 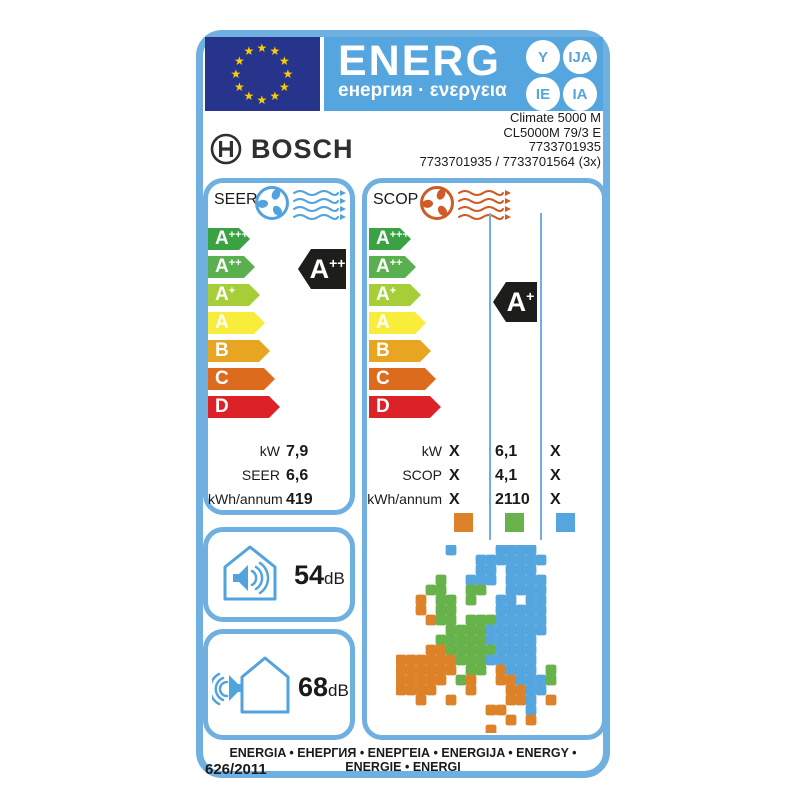 I want to click on energ-subtitle: енергия · ενεργεια, so click(x=422, y=90).